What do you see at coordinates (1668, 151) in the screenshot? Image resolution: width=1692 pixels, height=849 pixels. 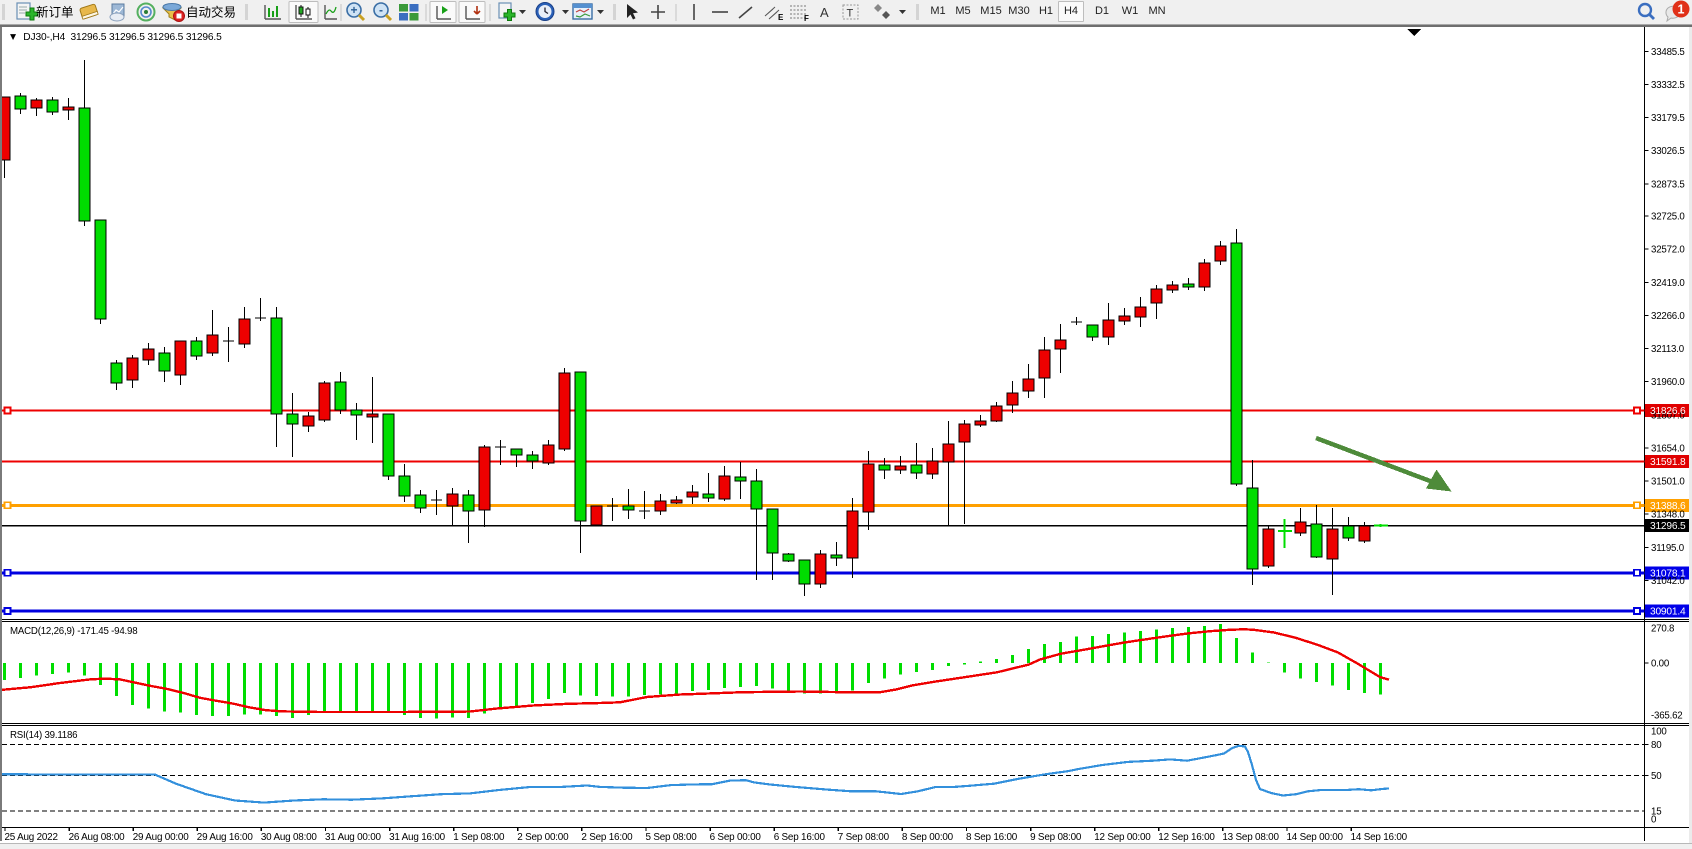 I see `svg-text: 33026.5` at bounding box center [1668, 151].